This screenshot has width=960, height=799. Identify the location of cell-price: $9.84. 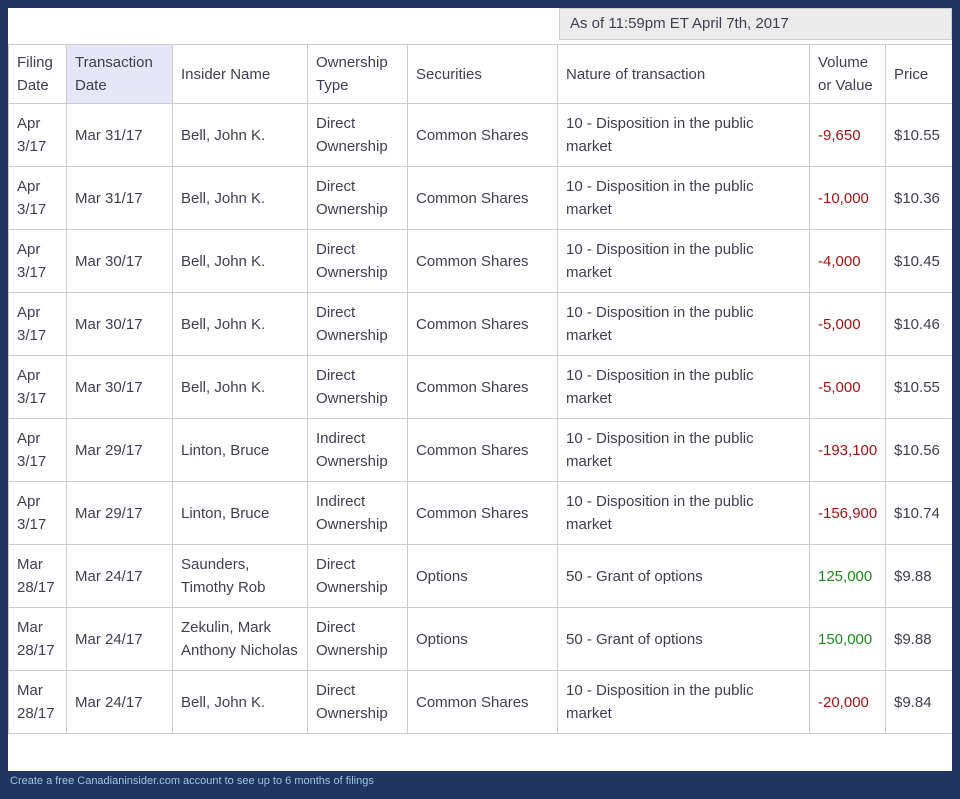
(918, 702).